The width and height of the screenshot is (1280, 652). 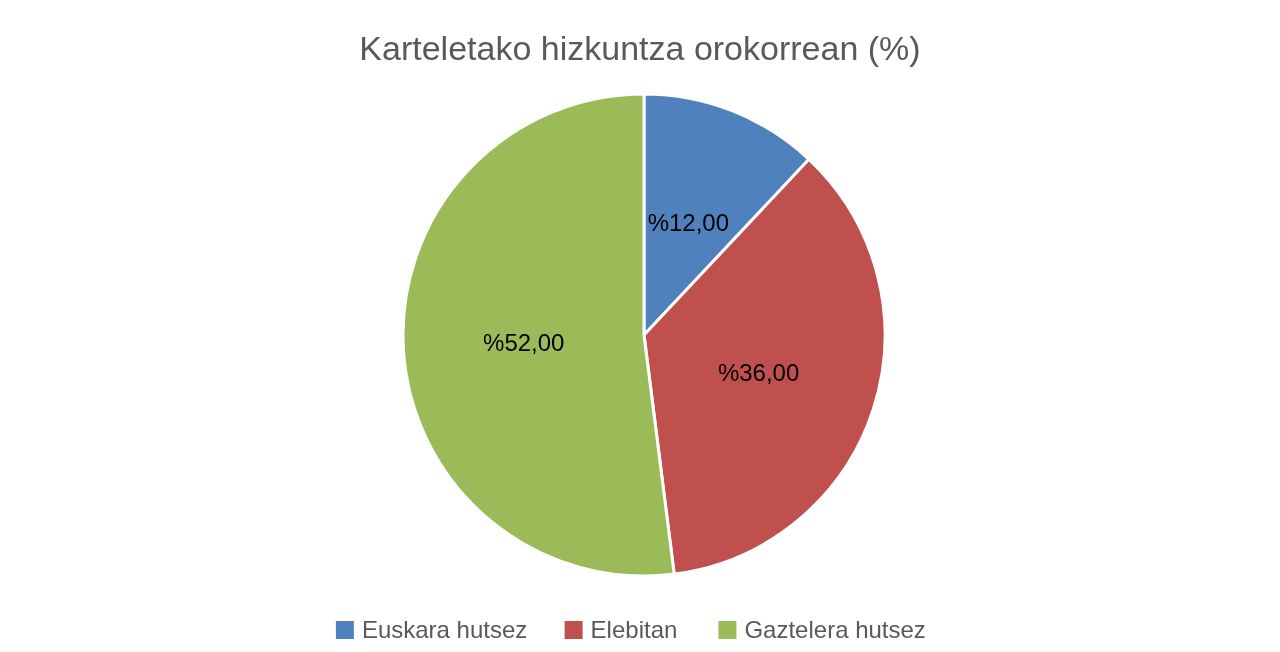 What do you see at coordinates (835, 630) in the screenshot?
I see `legend-label: Gaztelera hutsez` at bounding box center [835, 630].